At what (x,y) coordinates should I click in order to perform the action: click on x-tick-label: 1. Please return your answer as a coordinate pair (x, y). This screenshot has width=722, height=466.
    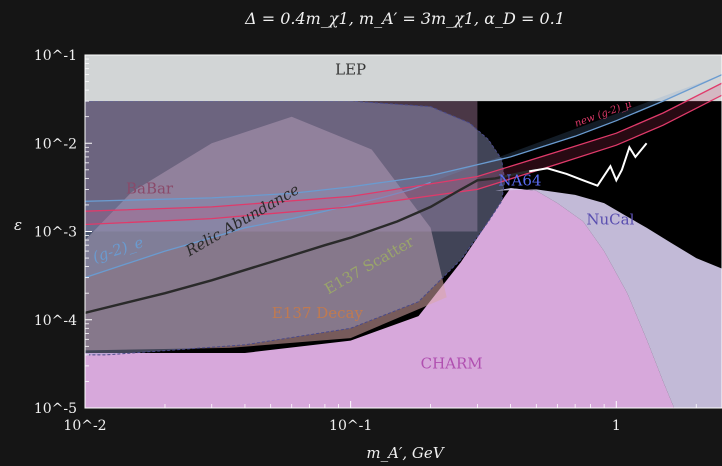
    Looking at the image, I should click on (616, 426).